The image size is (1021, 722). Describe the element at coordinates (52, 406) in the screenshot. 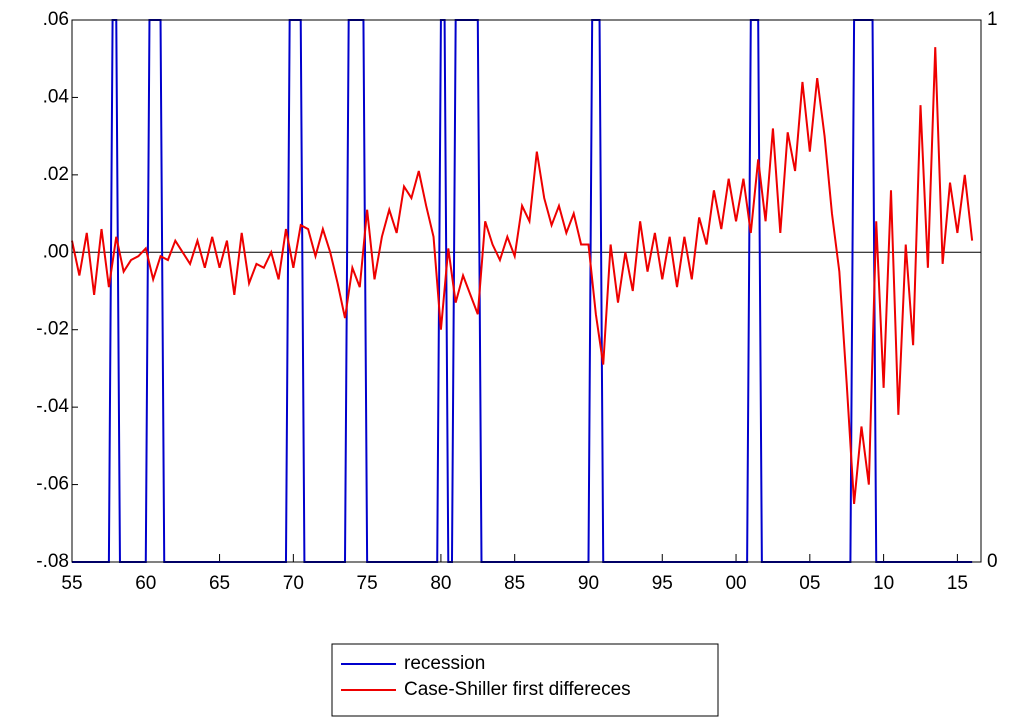

I see `y-tick-label: -.04` at that location.